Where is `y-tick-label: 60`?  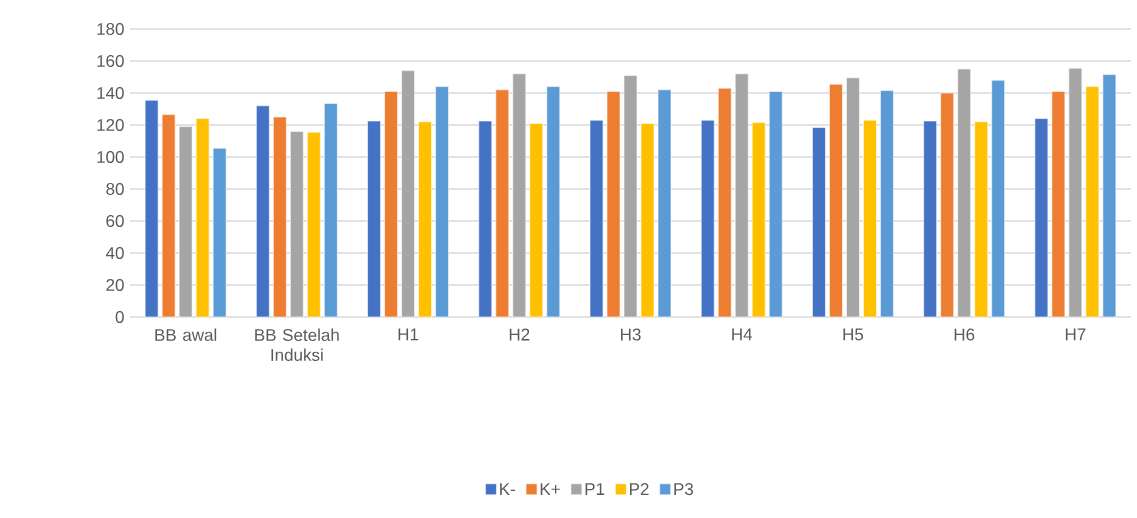 y-tick-label: 60 is located at coordinates (115, 221).